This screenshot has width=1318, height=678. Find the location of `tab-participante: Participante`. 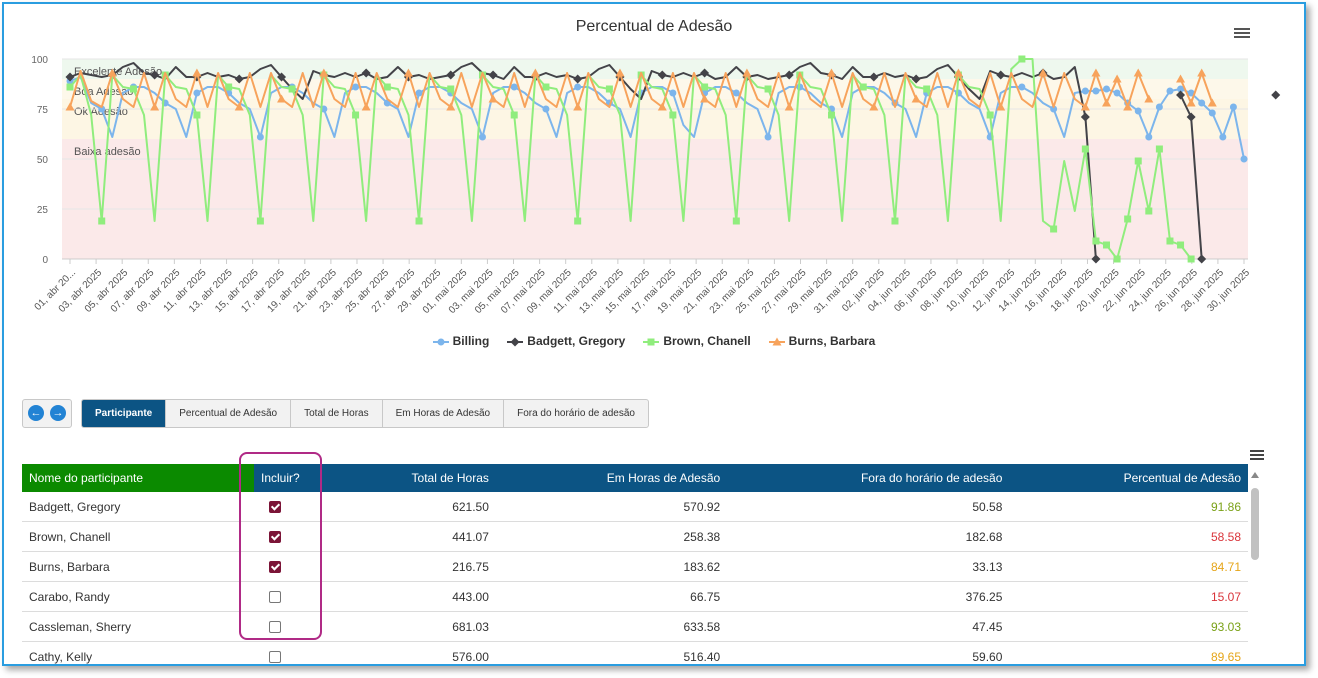

tab-participante: Participante is located at coordinates (124, 413).